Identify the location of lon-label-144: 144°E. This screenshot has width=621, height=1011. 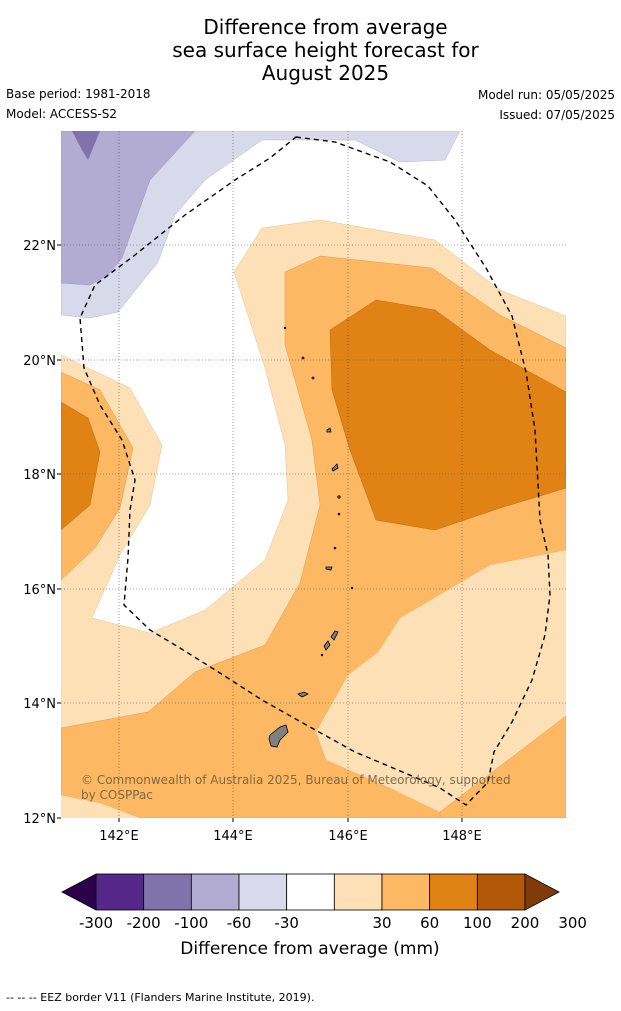
(233, 836).